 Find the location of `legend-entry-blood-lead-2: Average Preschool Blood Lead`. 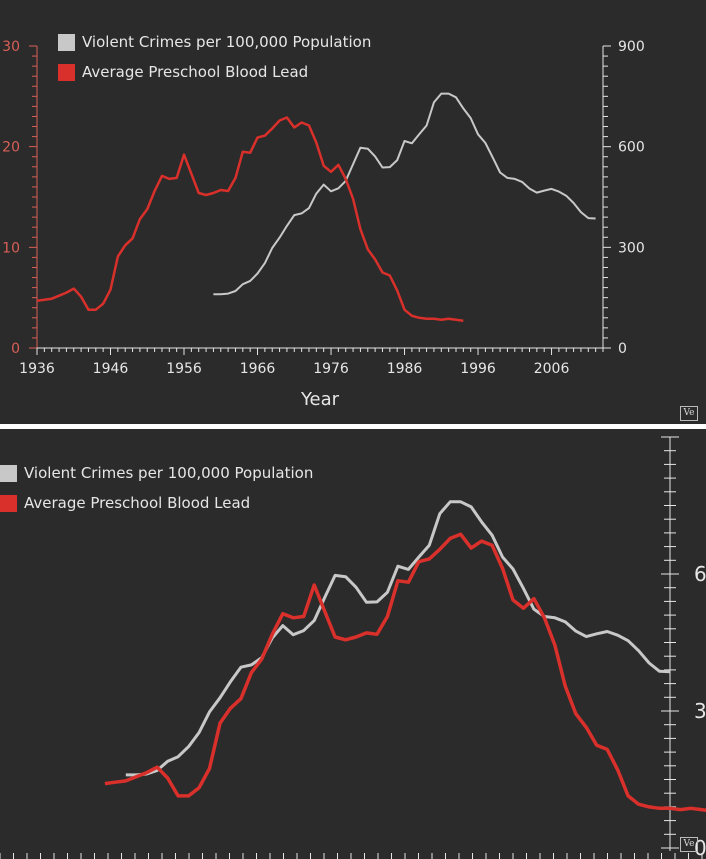

legend-entry-blood-lead-2: Average Preschool Blood Lead is located at coordinates (156, 503).